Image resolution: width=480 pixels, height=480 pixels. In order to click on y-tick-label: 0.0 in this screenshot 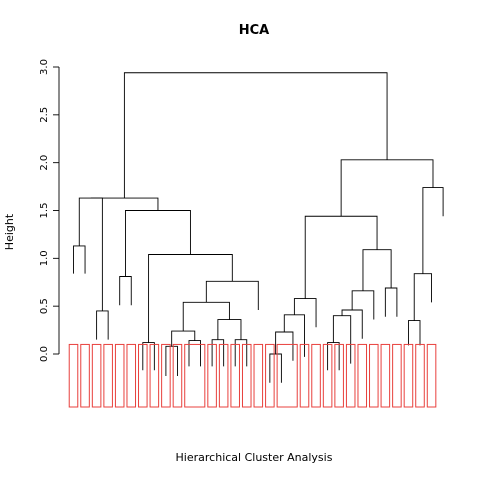, I will do `click(44, 354)`.